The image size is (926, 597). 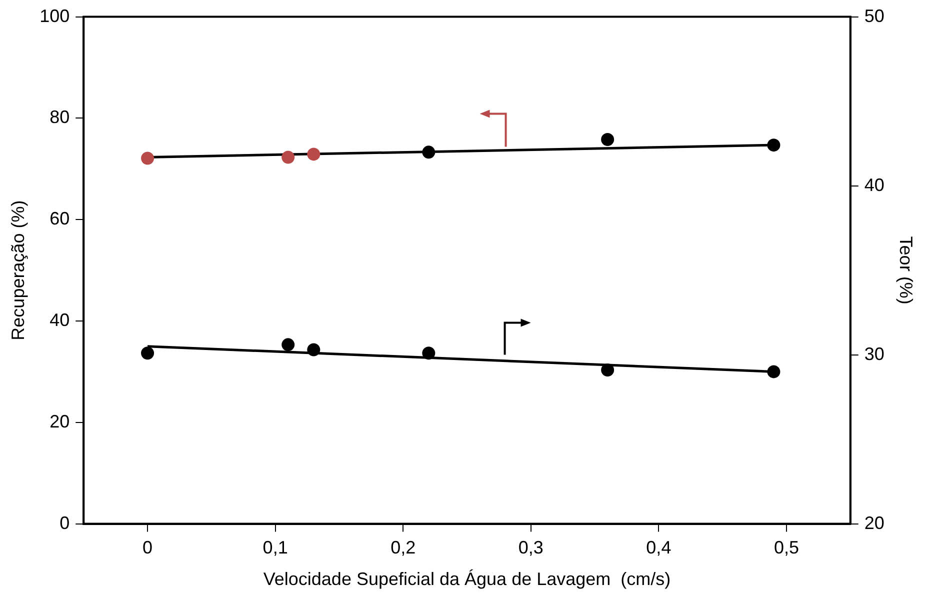 What do you see at coordinates (65, 522) in the screenshot?
I see `y-tick-label: 0` at bounding box center [65, 522].